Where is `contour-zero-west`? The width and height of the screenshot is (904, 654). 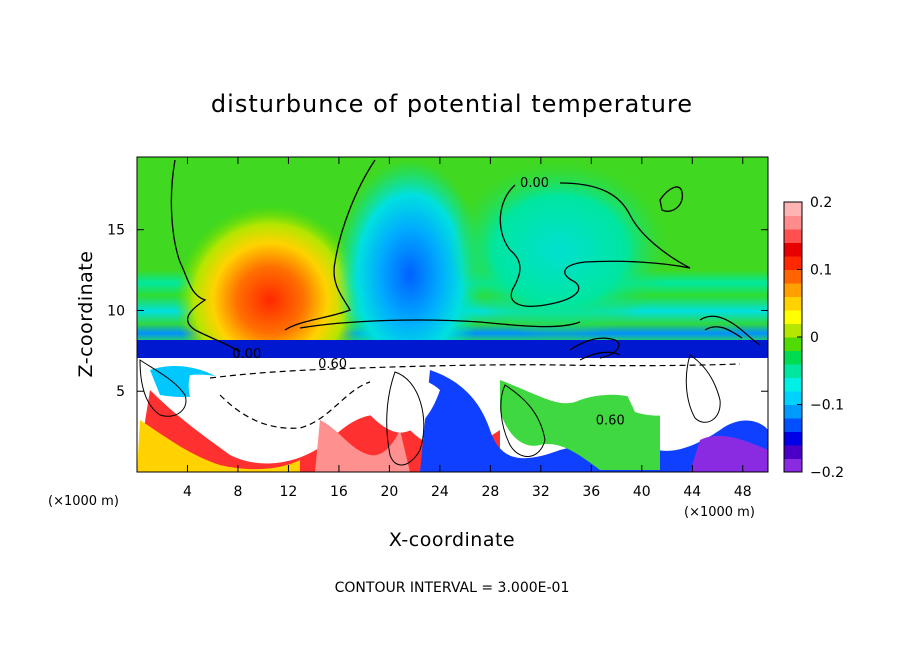
contour-zero-west is located at coordinates (205, 256).